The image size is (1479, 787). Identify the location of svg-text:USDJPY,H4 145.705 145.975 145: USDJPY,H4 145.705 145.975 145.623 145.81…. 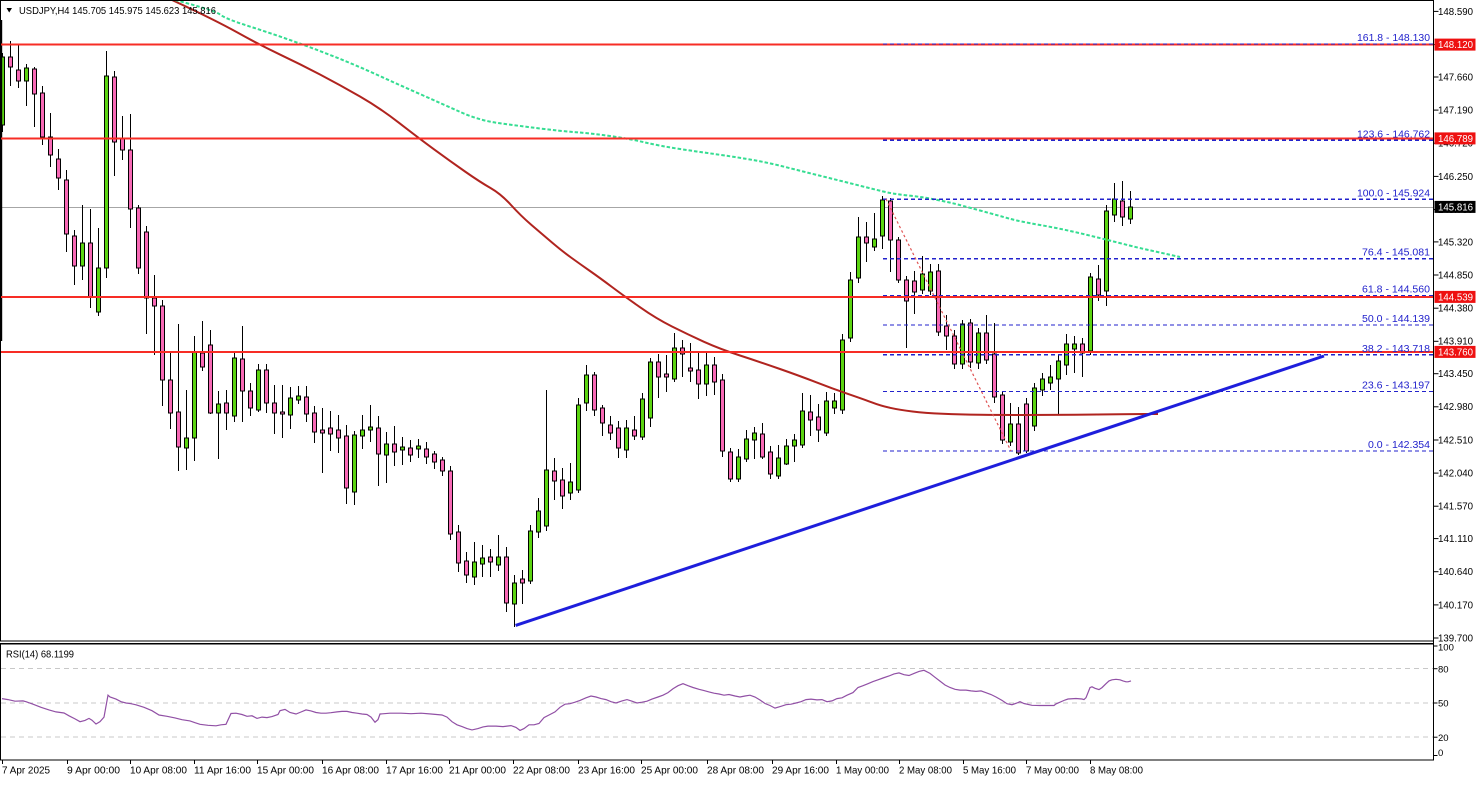
(117, 11).